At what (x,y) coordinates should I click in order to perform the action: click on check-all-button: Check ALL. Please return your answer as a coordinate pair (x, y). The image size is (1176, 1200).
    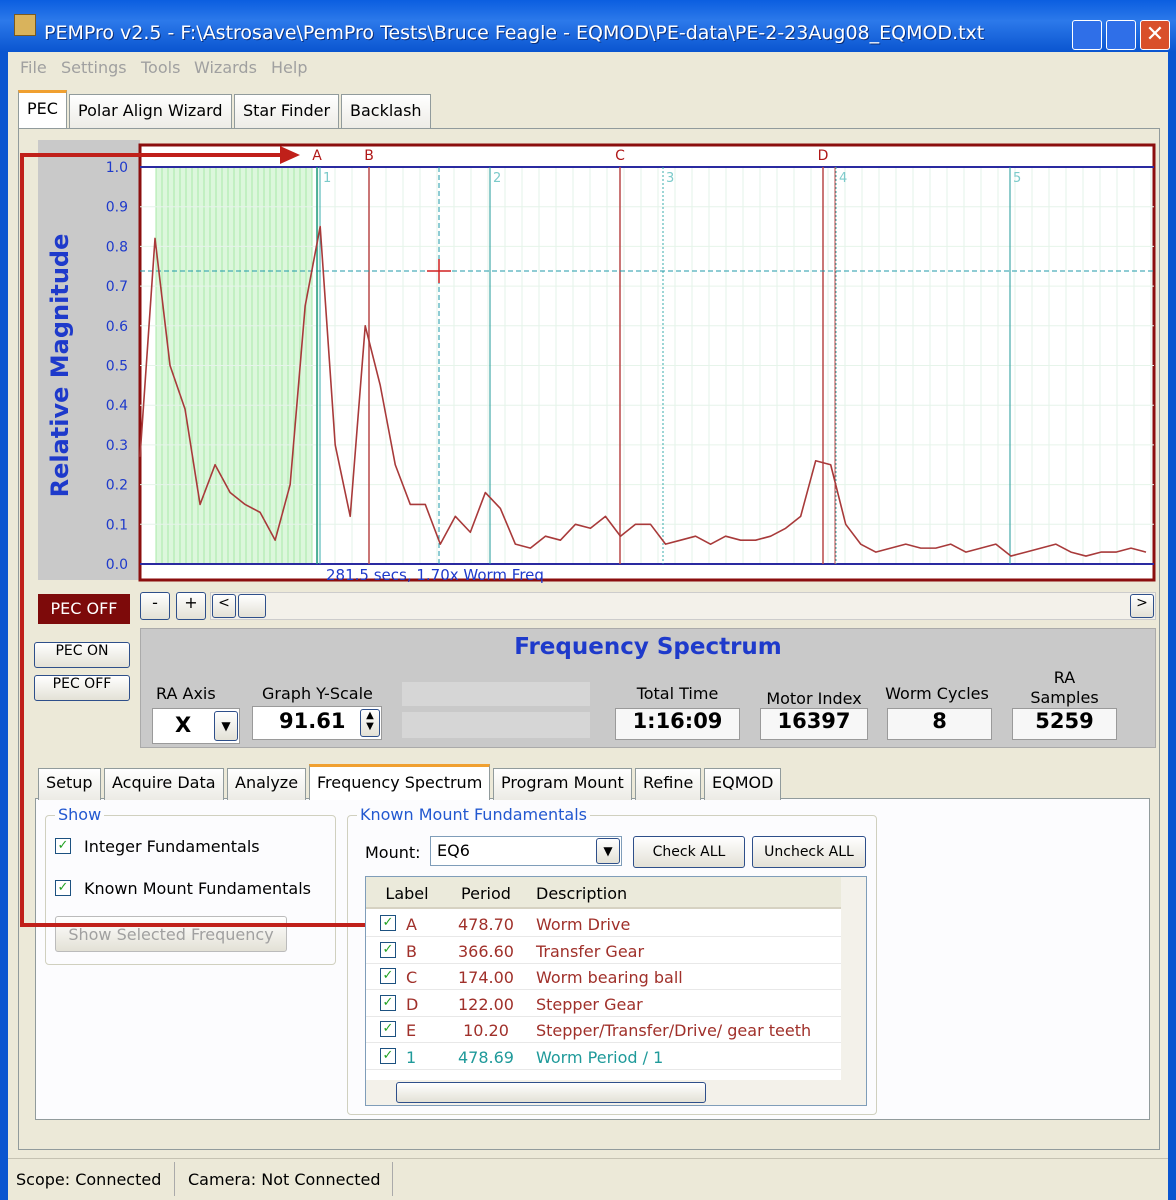
    Looking at the image, I should click on (689, 852).